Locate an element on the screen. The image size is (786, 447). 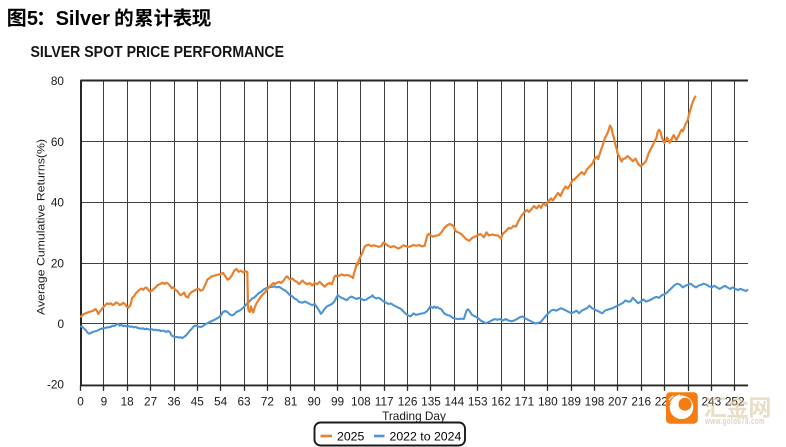
svg-text: 5 is located at coordinates (32, 19).